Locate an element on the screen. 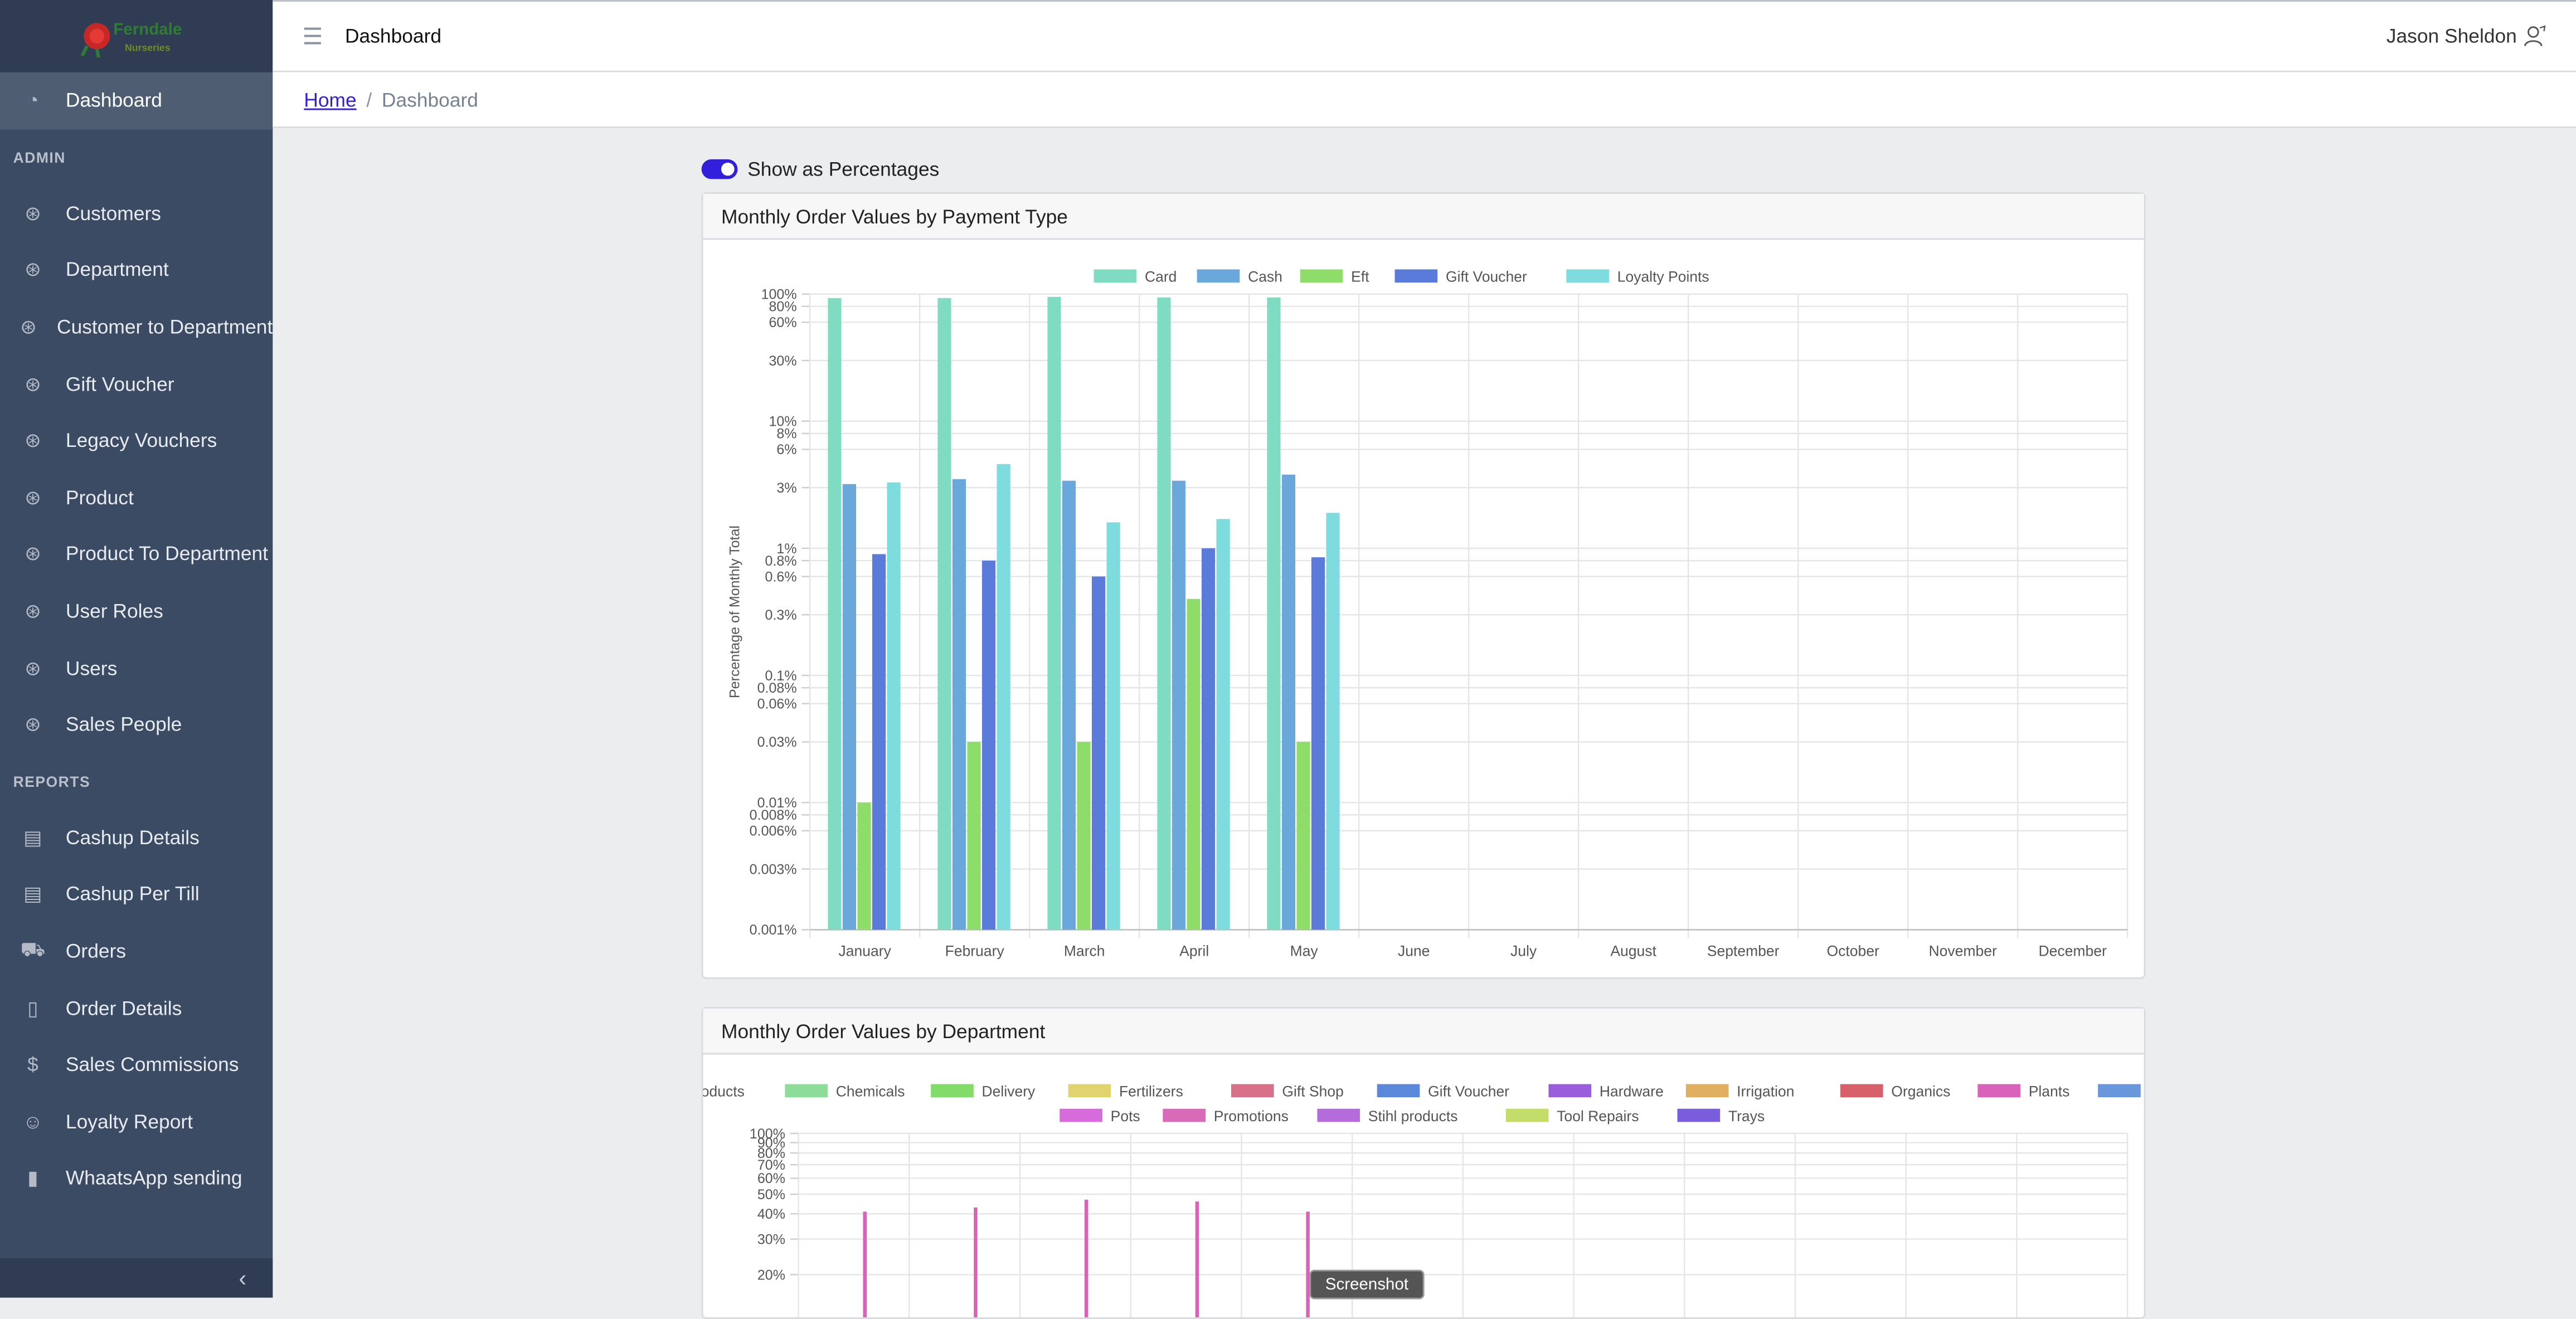 The image size is (2576, 1319). sidebar-item-user-roles: ⊛ User Roles is located at coordinates (136, 611).